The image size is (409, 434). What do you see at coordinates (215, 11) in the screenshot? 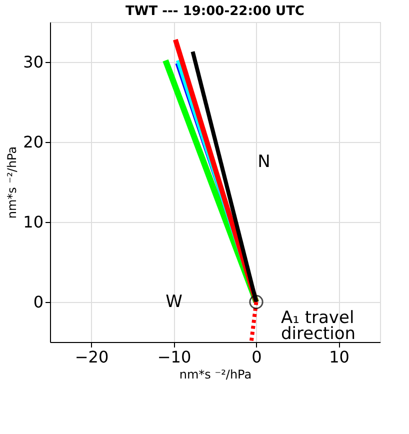
I see `chart-title: TWT --- 19:00-22:00 UTC` at bounding box center [215, 11].